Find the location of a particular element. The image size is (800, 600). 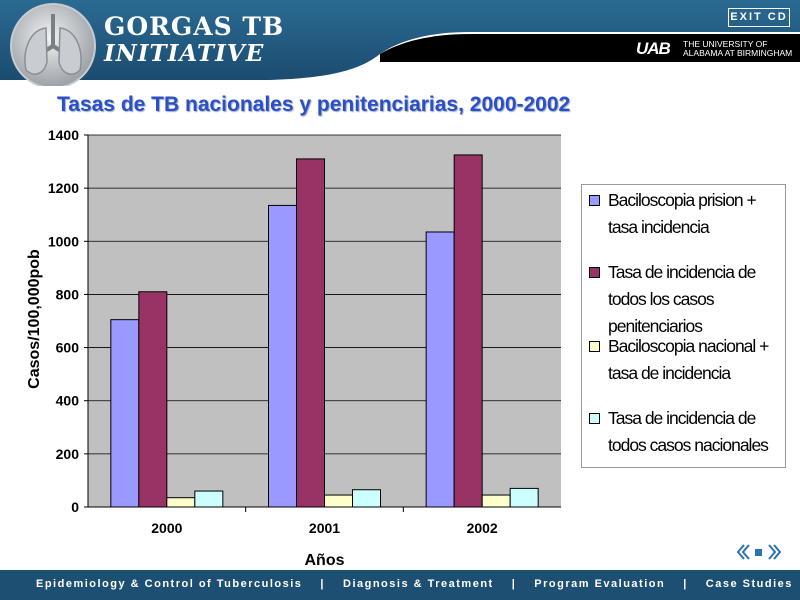

y-axis-title: Casos/100,000pob is located at coordinates (34, 319).